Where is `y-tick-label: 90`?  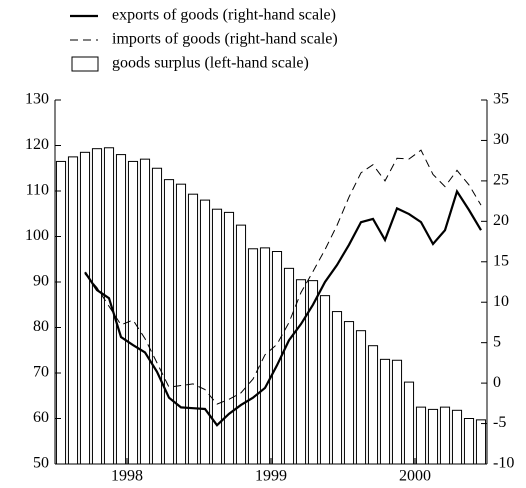 y-tick-label: 90 is located at coordinates (41, 281).